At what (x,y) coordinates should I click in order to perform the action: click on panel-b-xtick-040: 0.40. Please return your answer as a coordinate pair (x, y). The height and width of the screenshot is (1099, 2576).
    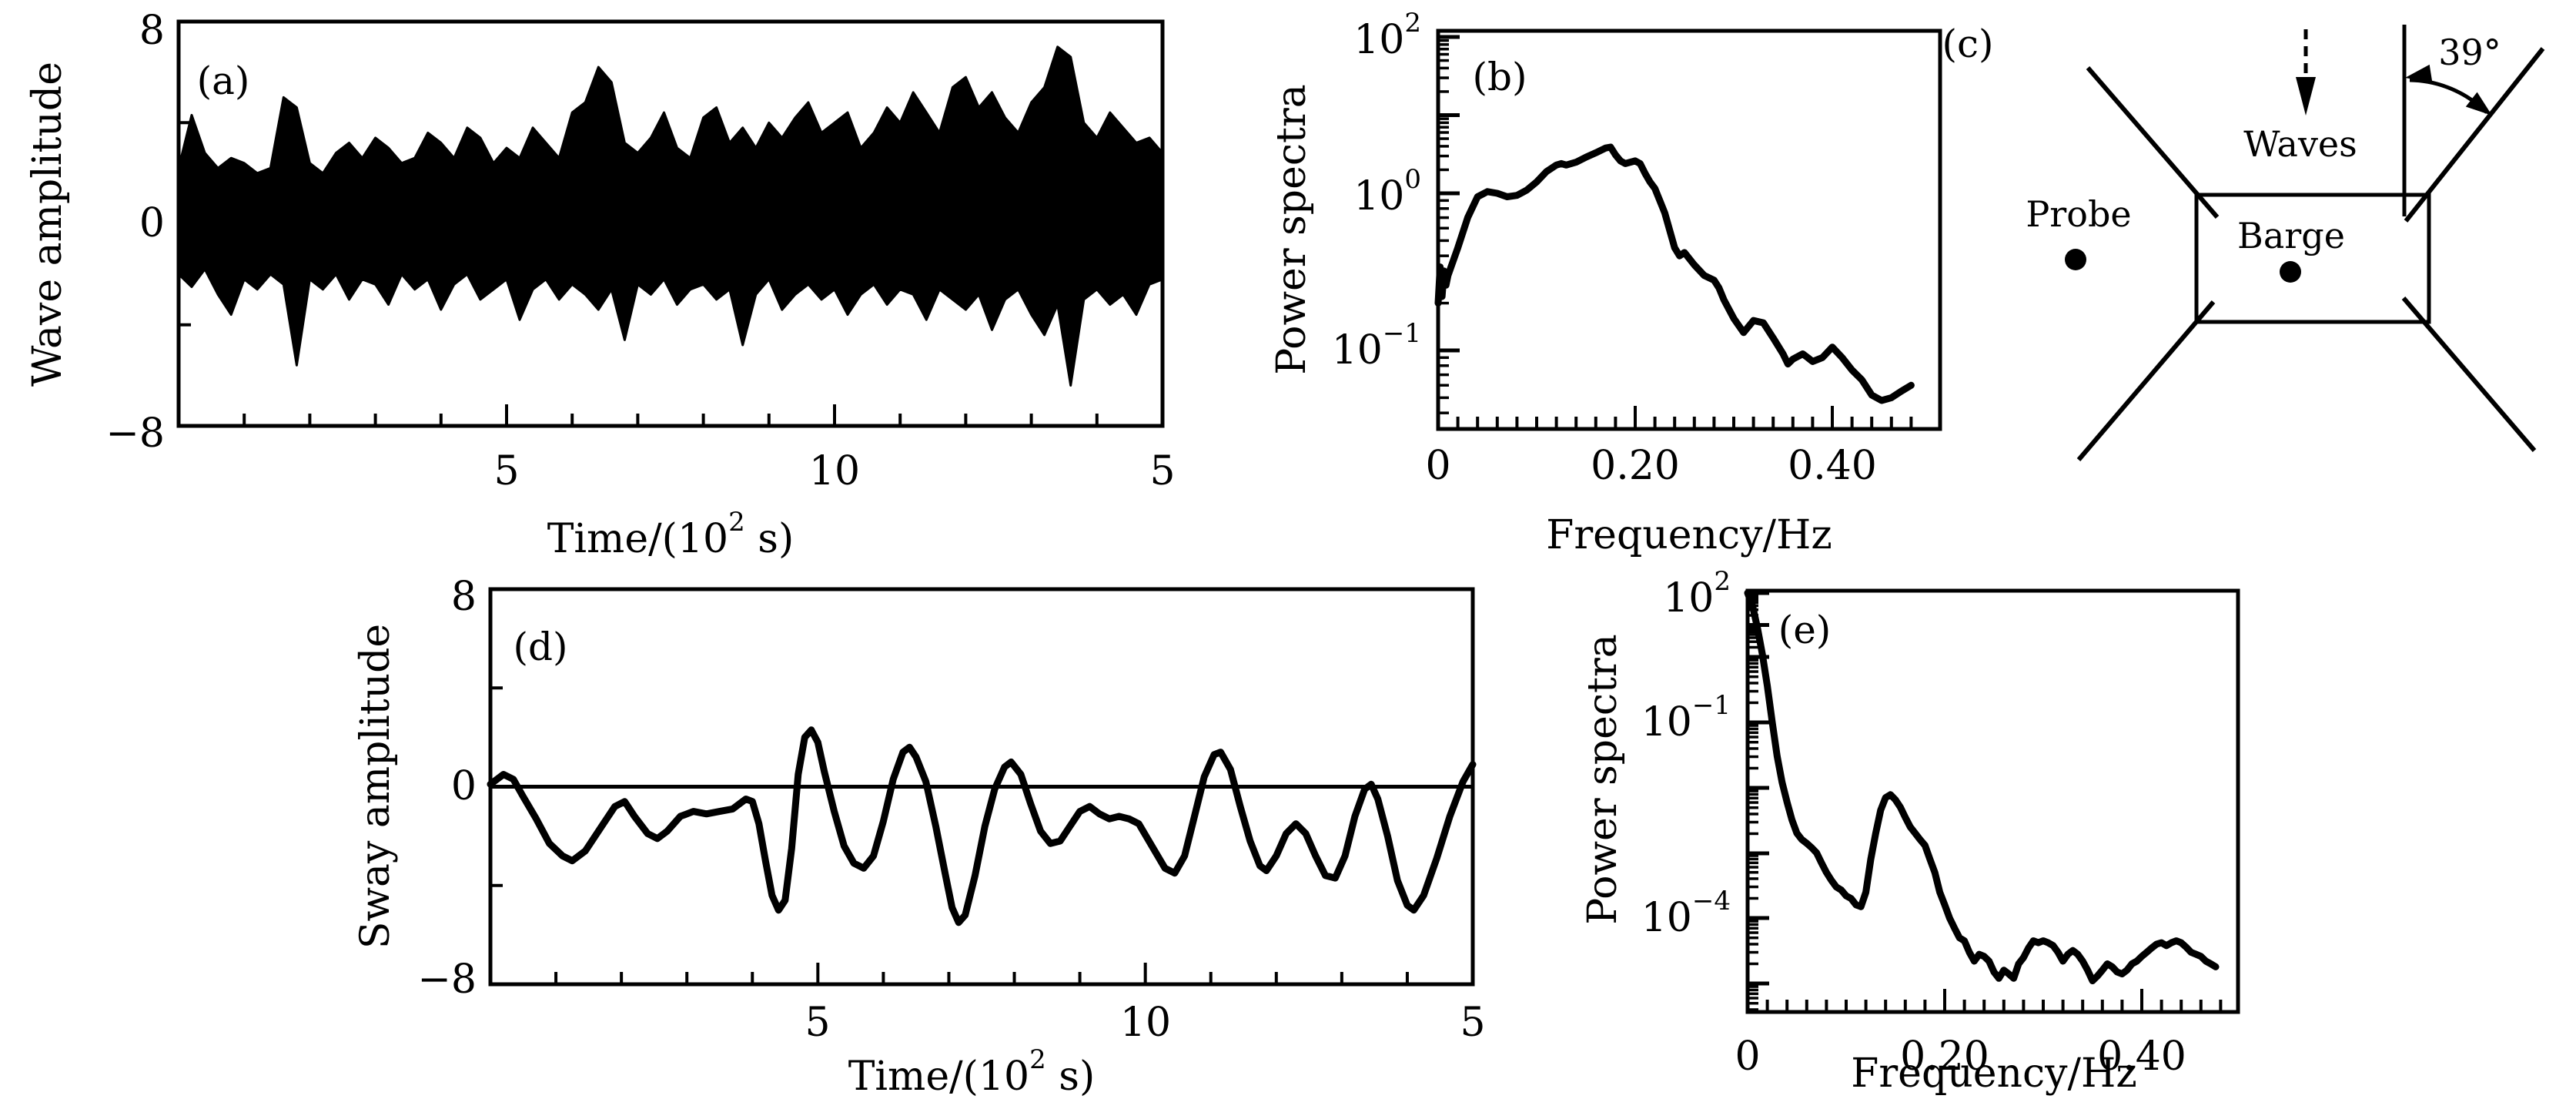
    Looking at the image, I should click on (1833, 466).